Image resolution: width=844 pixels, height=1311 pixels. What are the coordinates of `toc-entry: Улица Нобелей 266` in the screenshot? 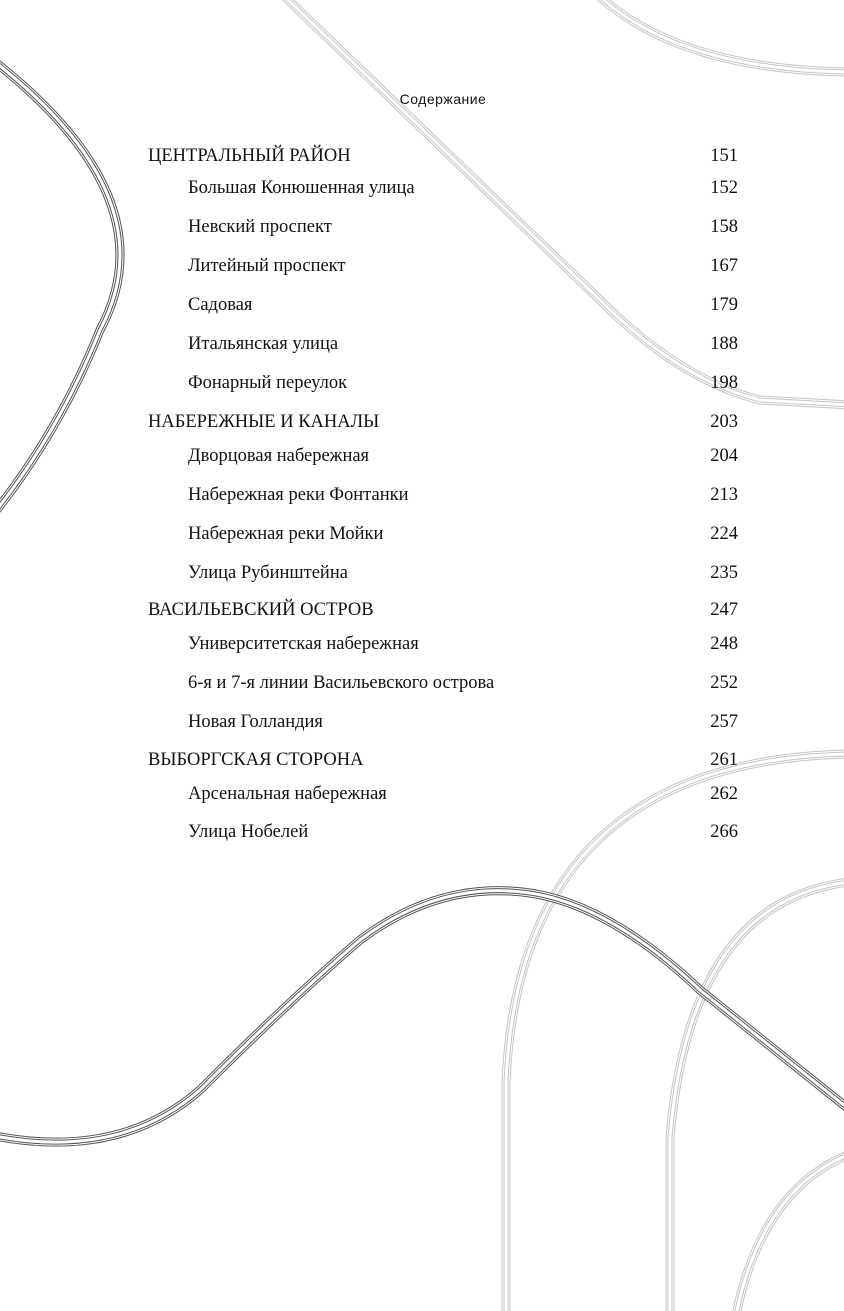 It's located at (463, 832).